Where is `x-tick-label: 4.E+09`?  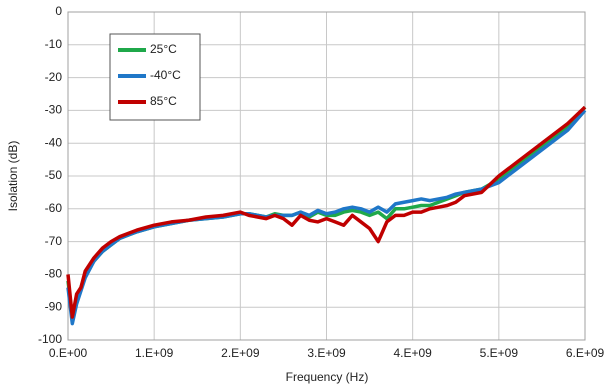 x-tick-label: 4.E+09 is located at coordinates (412, 353).